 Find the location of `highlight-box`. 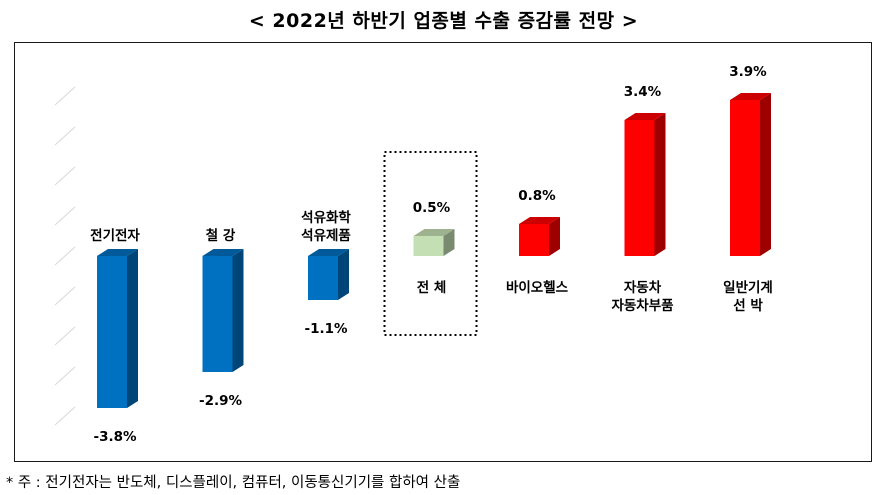

highlight-box is located at coordinates (430, 243).